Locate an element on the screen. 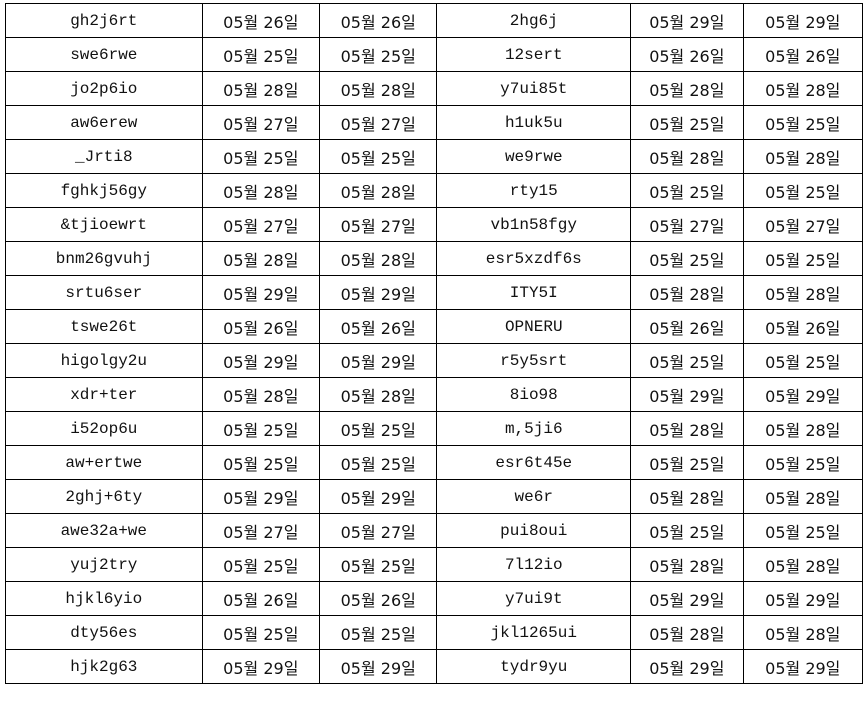 The height and width of the screenshot is (709, 863). code-cell: esr5xzdf6s is located at coordinates (534, 258).